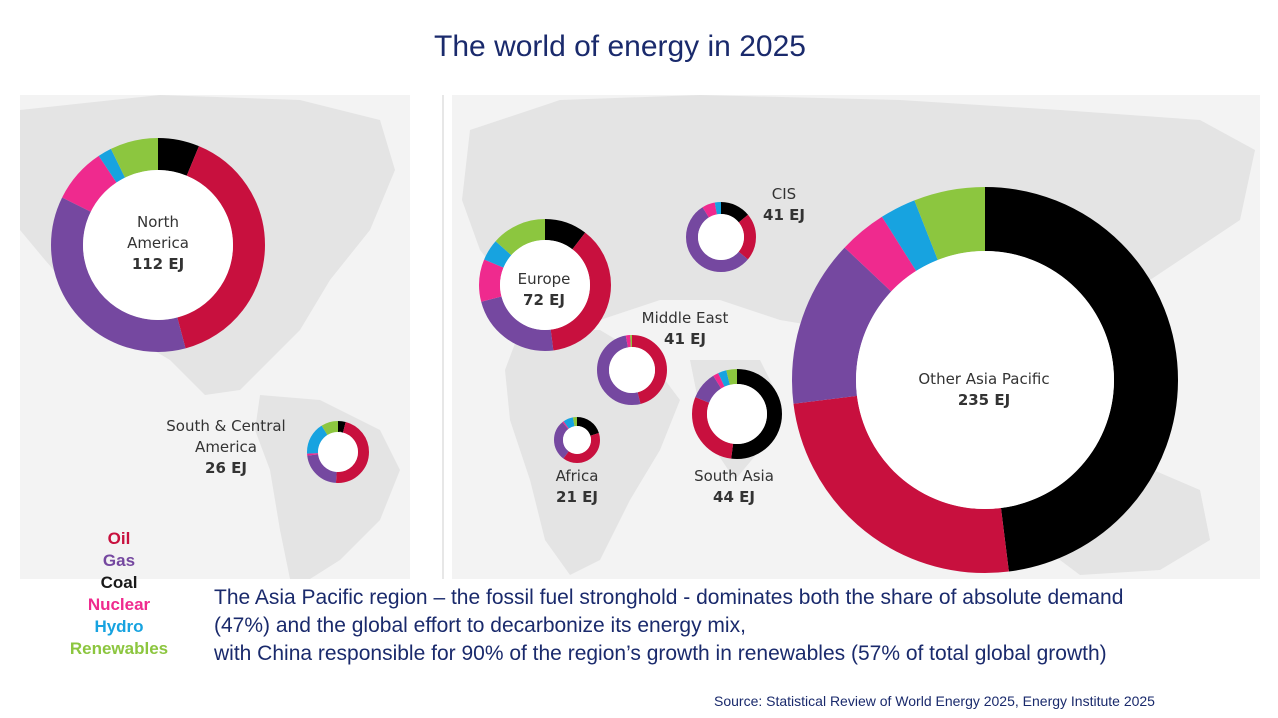 The image size is (1278, 718). I want to click on label-europe: Europe 72 EJ, so click(544, 289).